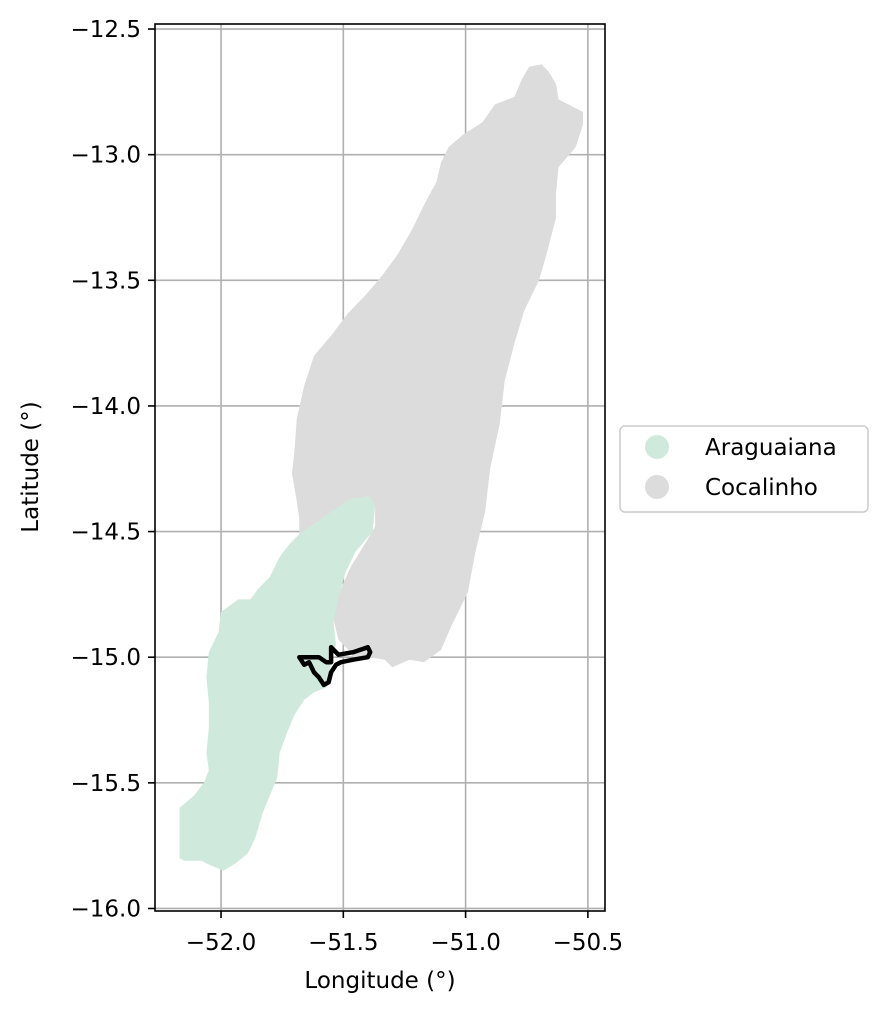  I want to click on legend-swatch-araguaiana, so click(657, 447).